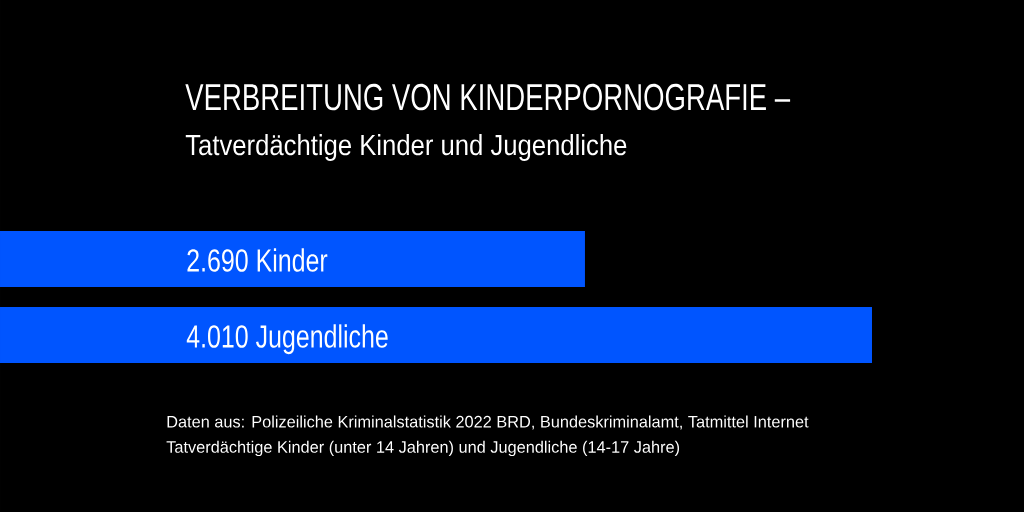 The height and width of the screenshot is (512, 1024). I want to click on text: Tatverdächtige Kinder (unter 14 Jahren) und Jugendliche (14-17 Jahre), so click(423, 448).